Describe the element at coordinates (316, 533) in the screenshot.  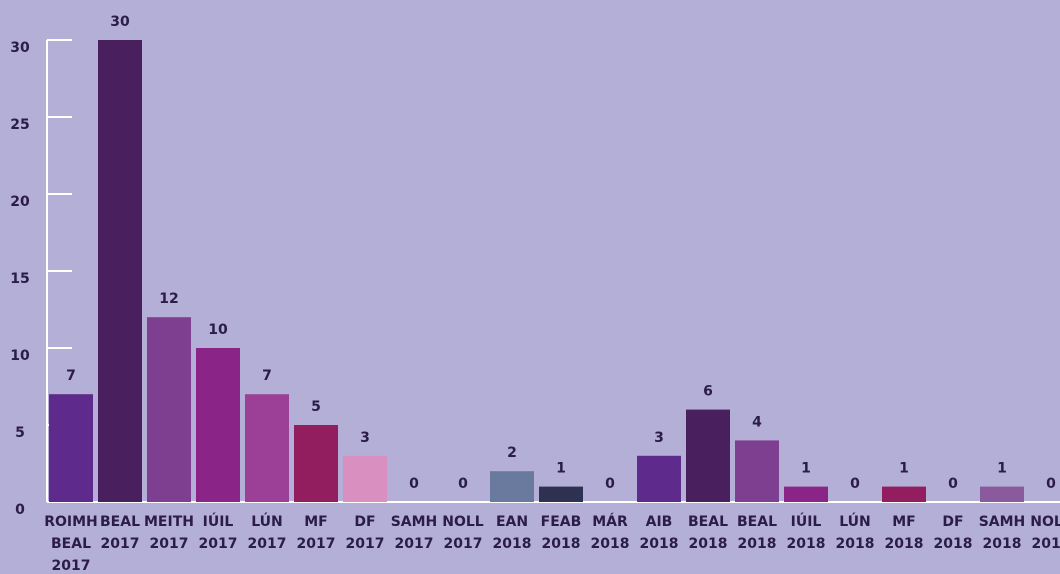
I see `x-tick-label: MF 2017` at that location.